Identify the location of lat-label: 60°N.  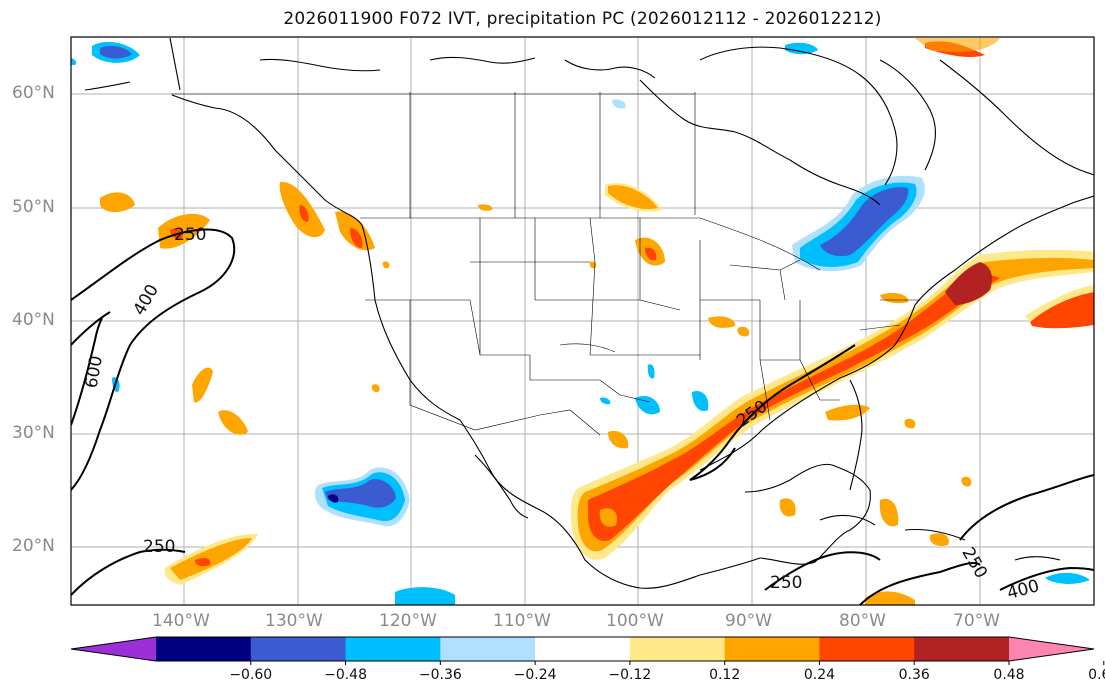
(33, 93).